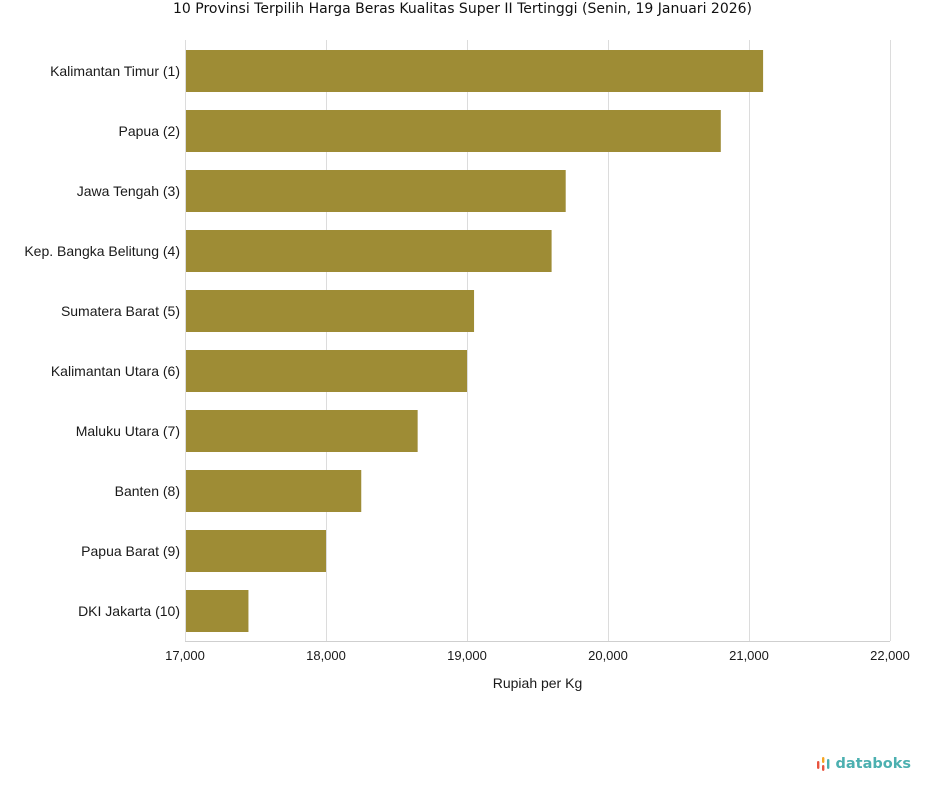  What do you see at coordinates (115, 371) in the screenshot?
I see `category-label: Kalimantan Utara (6)` at bounding box center [115, 371].